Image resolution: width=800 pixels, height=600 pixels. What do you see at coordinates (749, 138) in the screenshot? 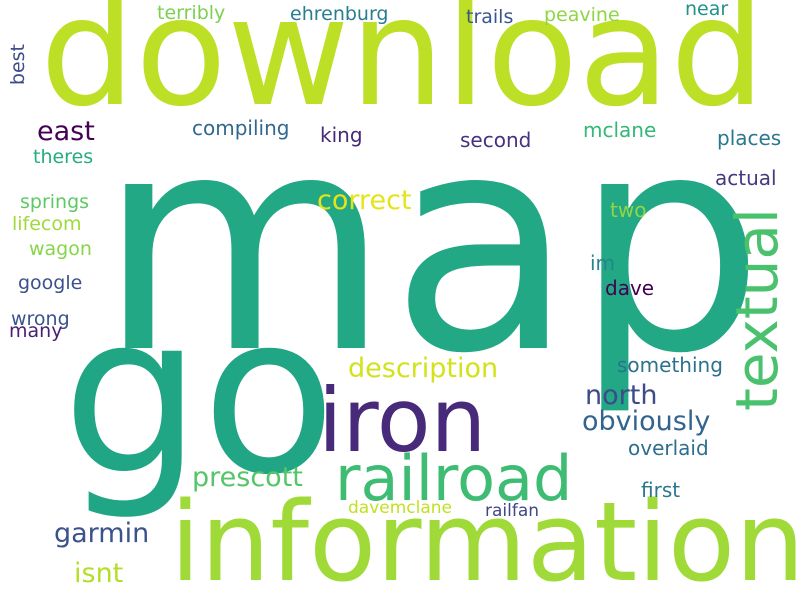
I see `word-places: places` at bounding box center [749, 138].